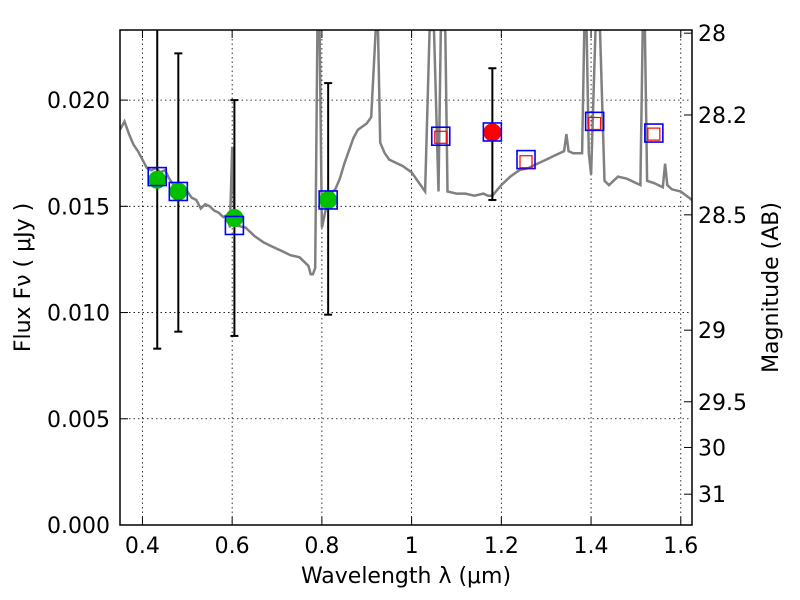 Image resolution: width=800 pixels, height=600 pixels. I want to click on y-axis-label: Flux Fν ( μJy ), so click(23, 277).